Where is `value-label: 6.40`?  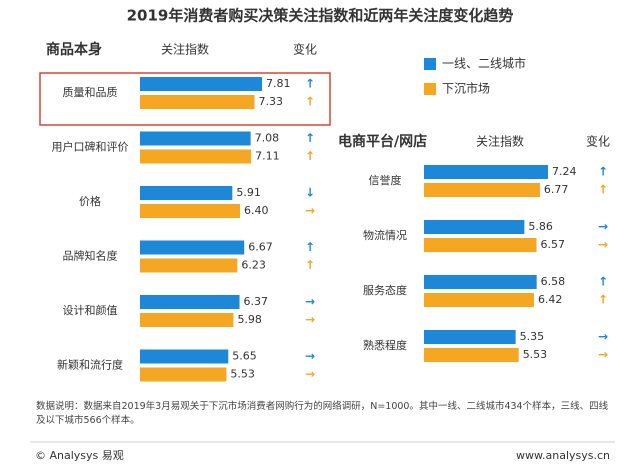 value-label: 6.40 is located at coordinates (256, 210).